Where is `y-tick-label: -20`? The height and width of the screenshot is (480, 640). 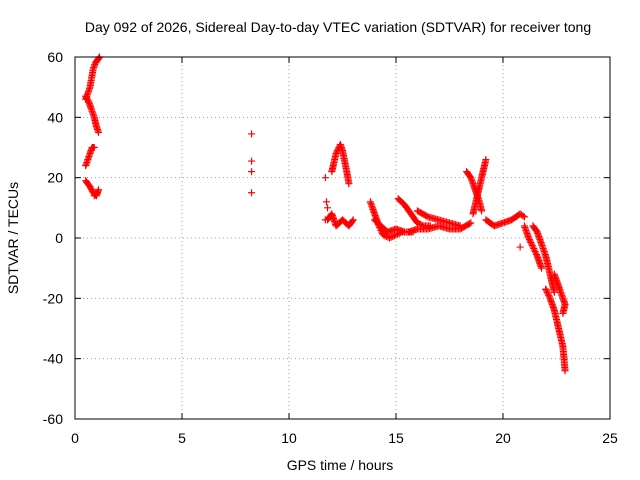
y-tick-label: -20 is located at coordinates (53, 298).